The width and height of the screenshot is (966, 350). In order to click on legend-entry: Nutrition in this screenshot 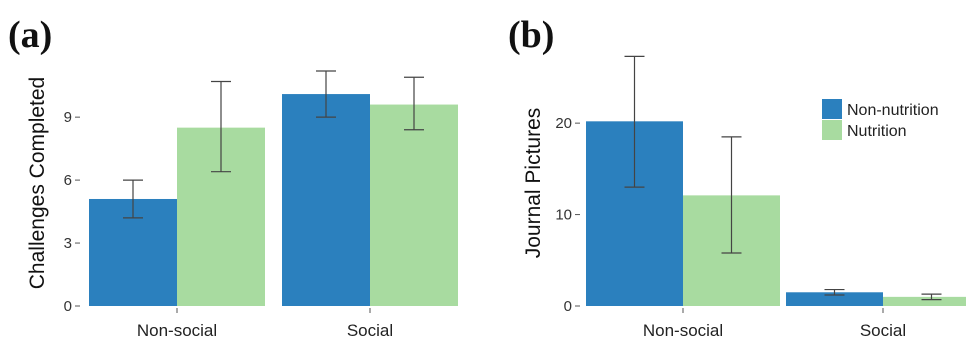, I will do `click(877, 131)`.